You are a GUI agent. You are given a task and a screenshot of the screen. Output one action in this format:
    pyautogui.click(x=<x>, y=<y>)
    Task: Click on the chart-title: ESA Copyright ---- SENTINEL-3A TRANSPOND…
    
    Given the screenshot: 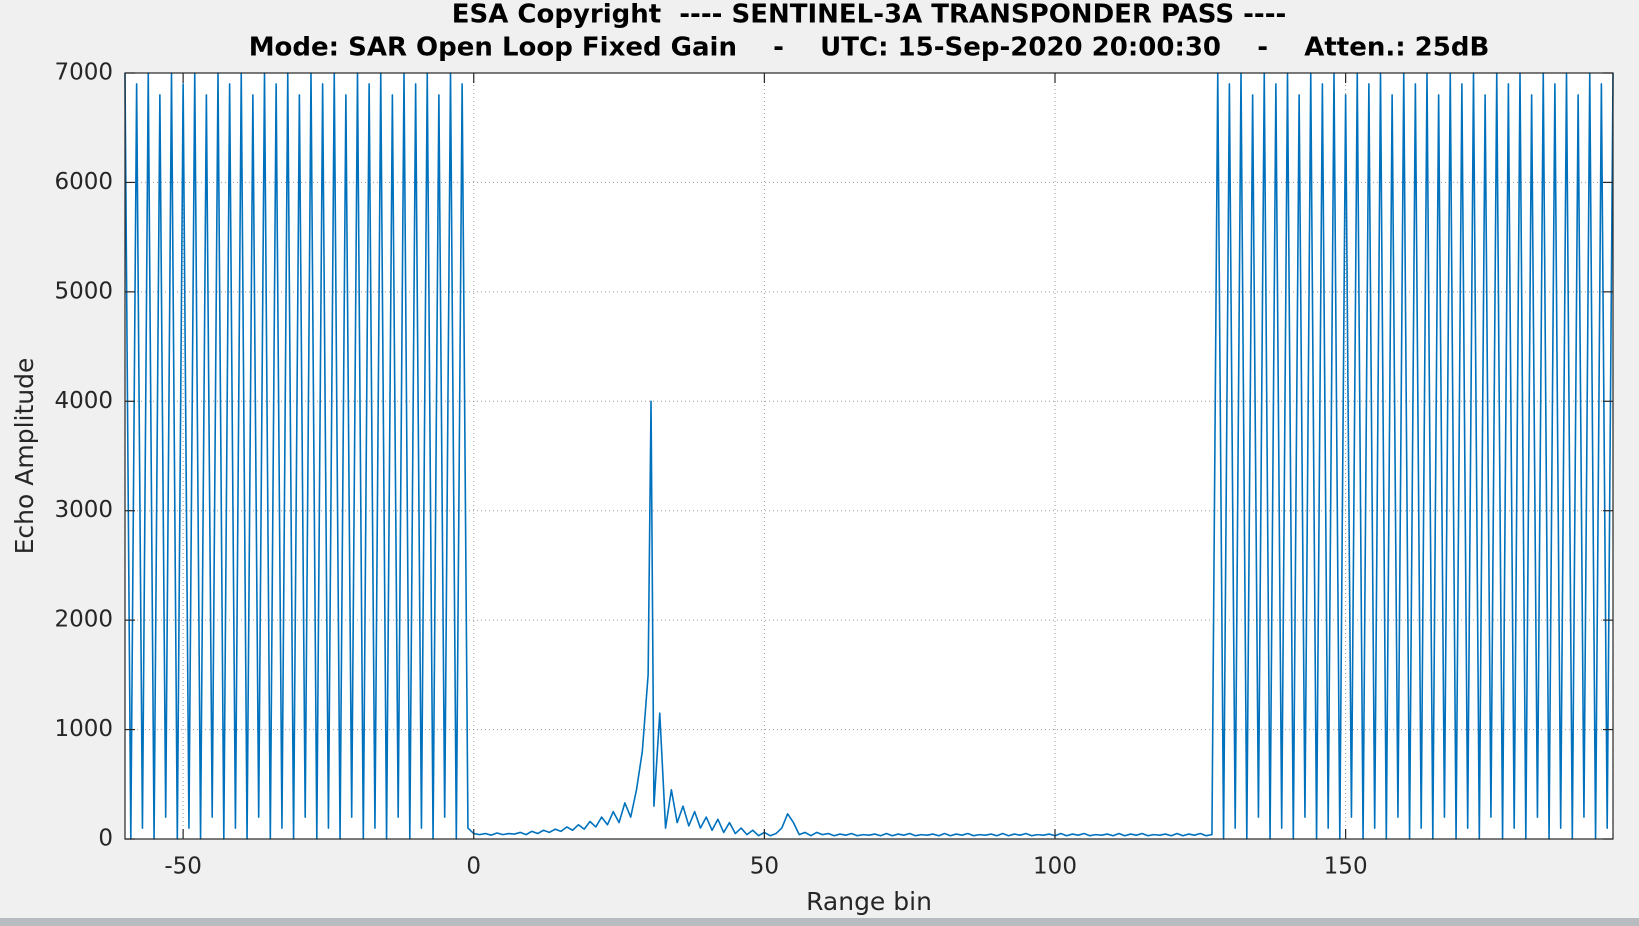 What is the action you would take?
    pyautogui.click(x=869, y=15)
    